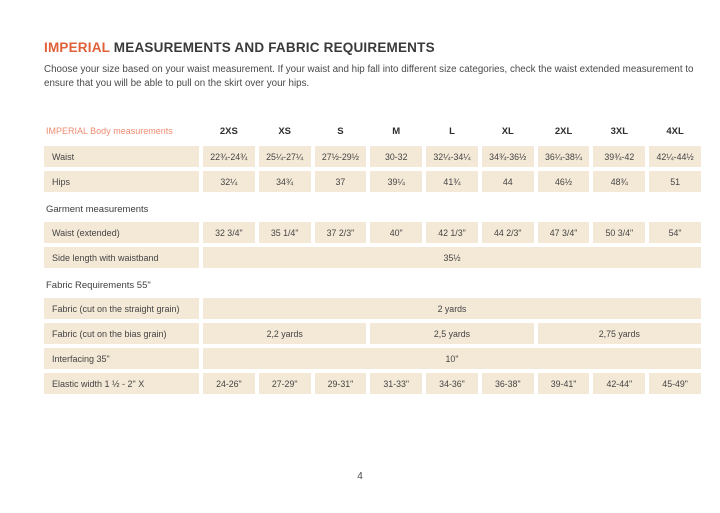 This screenshot has height=513, width=720. I want to click on size-column-header: 4XL, so click(675, 131).